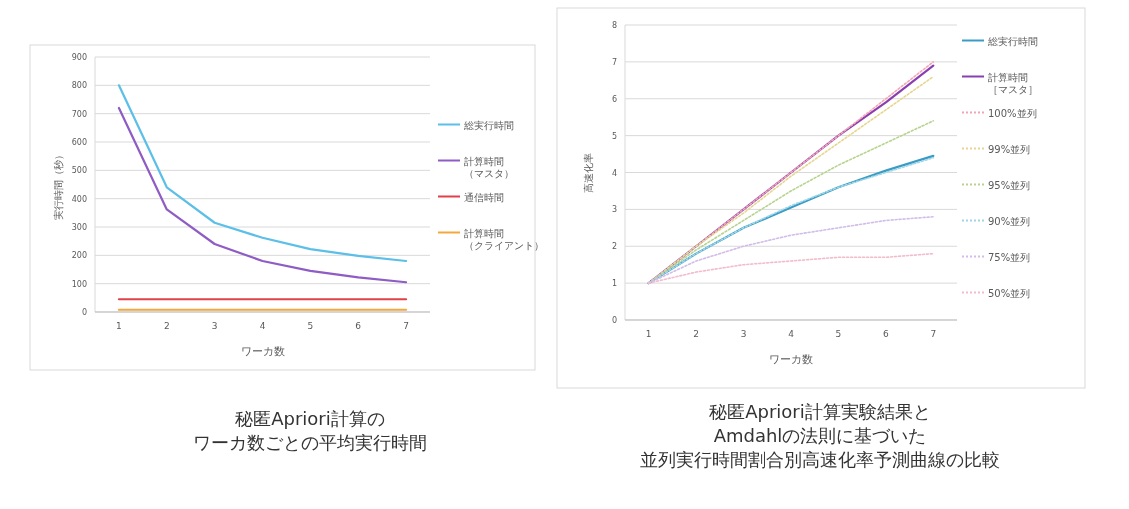 The width and height of the screenshot is (1129, 509). Describe the element at coordinates (614, 173) in the screenshot. I see `y-tick-label: 4` at that location.